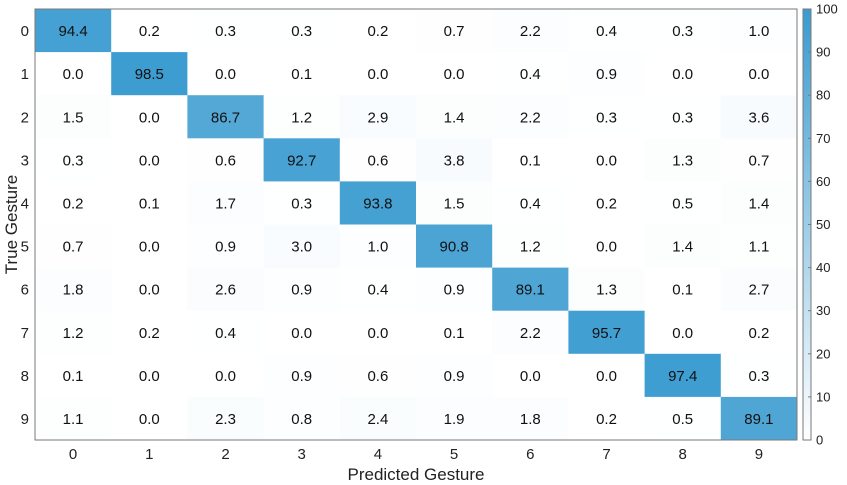 The height and width of the screenshot is (485, 847). I want to click on colorbar-tick-label: 90, so click(823, 52).